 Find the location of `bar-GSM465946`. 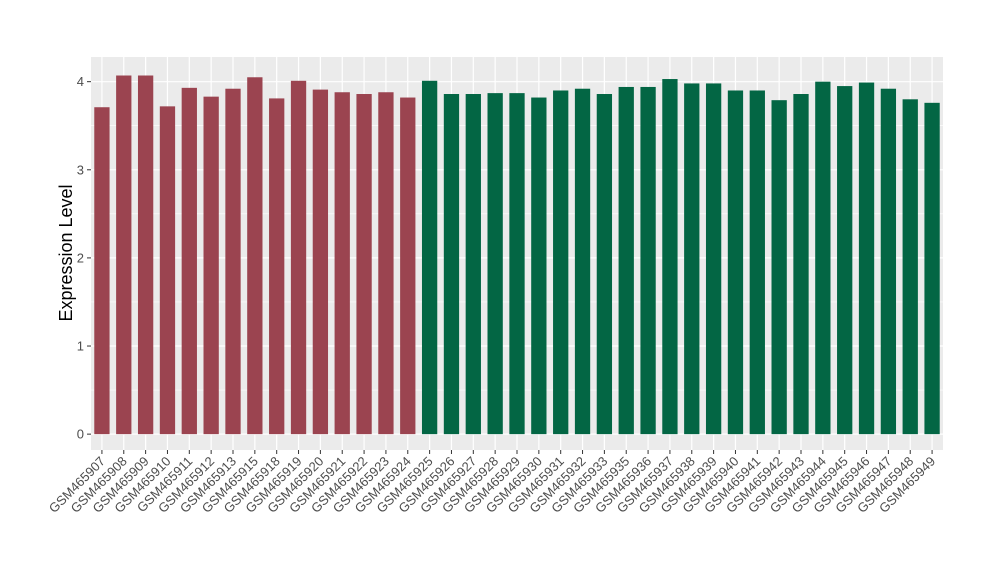

bar-GSM465946 is located at coordinates (866, 258).